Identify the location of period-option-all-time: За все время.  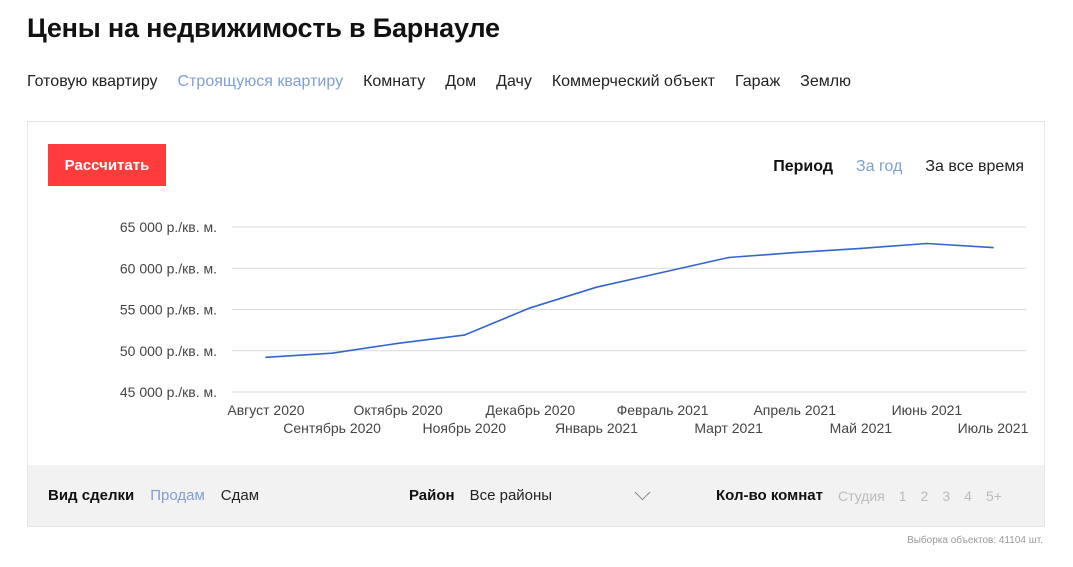
(974, 166).